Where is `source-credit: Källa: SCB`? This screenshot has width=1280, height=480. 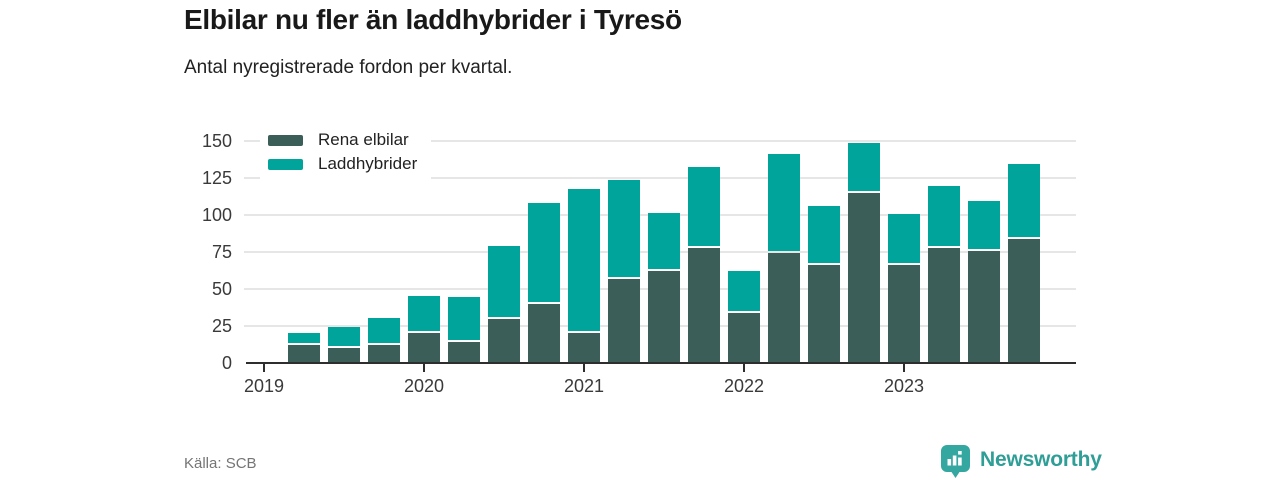 source-credit: Källa: SCB is located at coordinates (220, 463).